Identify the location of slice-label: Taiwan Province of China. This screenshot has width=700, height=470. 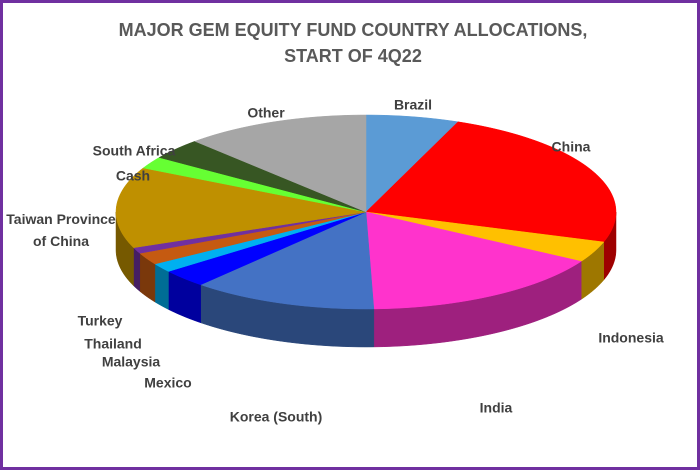
(61, 230).